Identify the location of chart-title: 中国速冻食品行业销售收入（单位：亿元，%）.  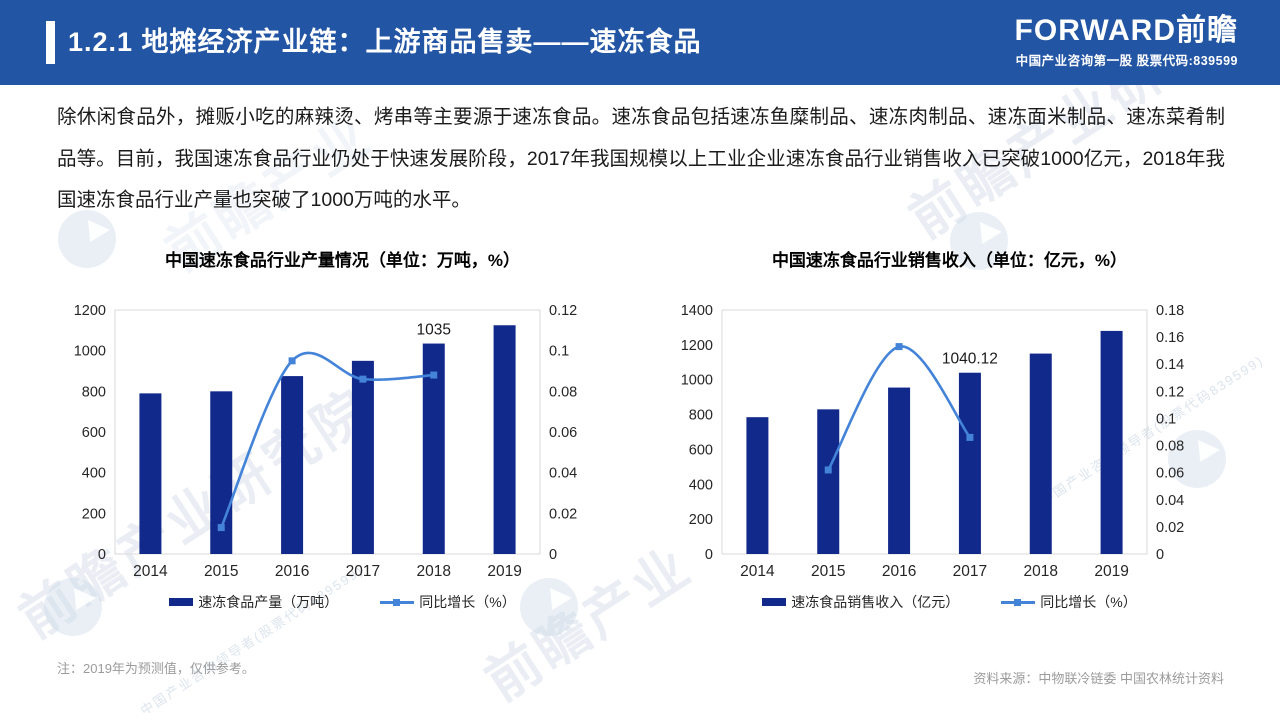
(949, 260).